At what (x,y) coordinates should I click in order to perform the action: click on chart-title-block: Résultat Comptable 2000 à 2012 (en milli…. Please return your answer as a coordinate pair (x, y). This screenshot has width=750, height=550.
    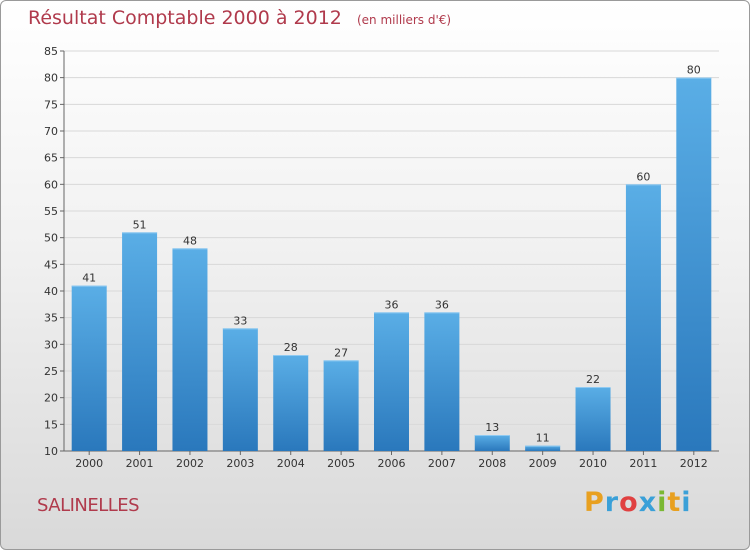
    Looking at the image, I should click on (239, 18).